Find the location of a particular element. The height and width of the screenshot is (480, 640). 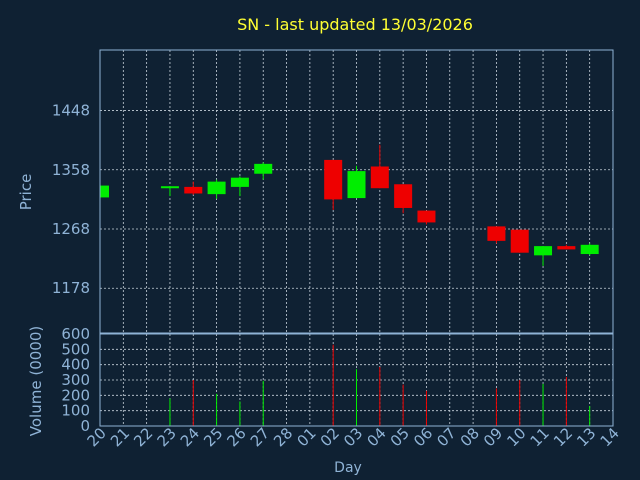

price-tick-label: 1178 is located at coordinates (71, 288).